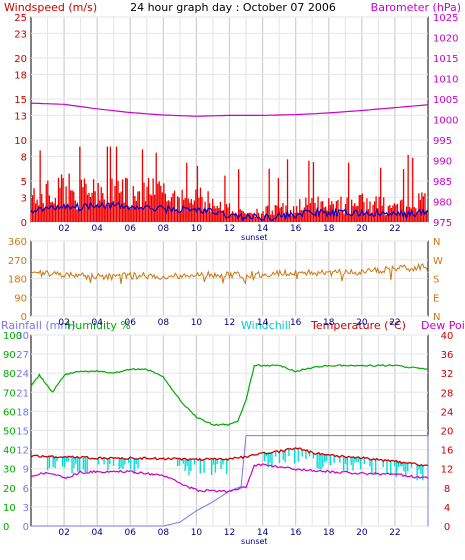  I want to click on barometer-tick-label: 980, so click(442, 203).